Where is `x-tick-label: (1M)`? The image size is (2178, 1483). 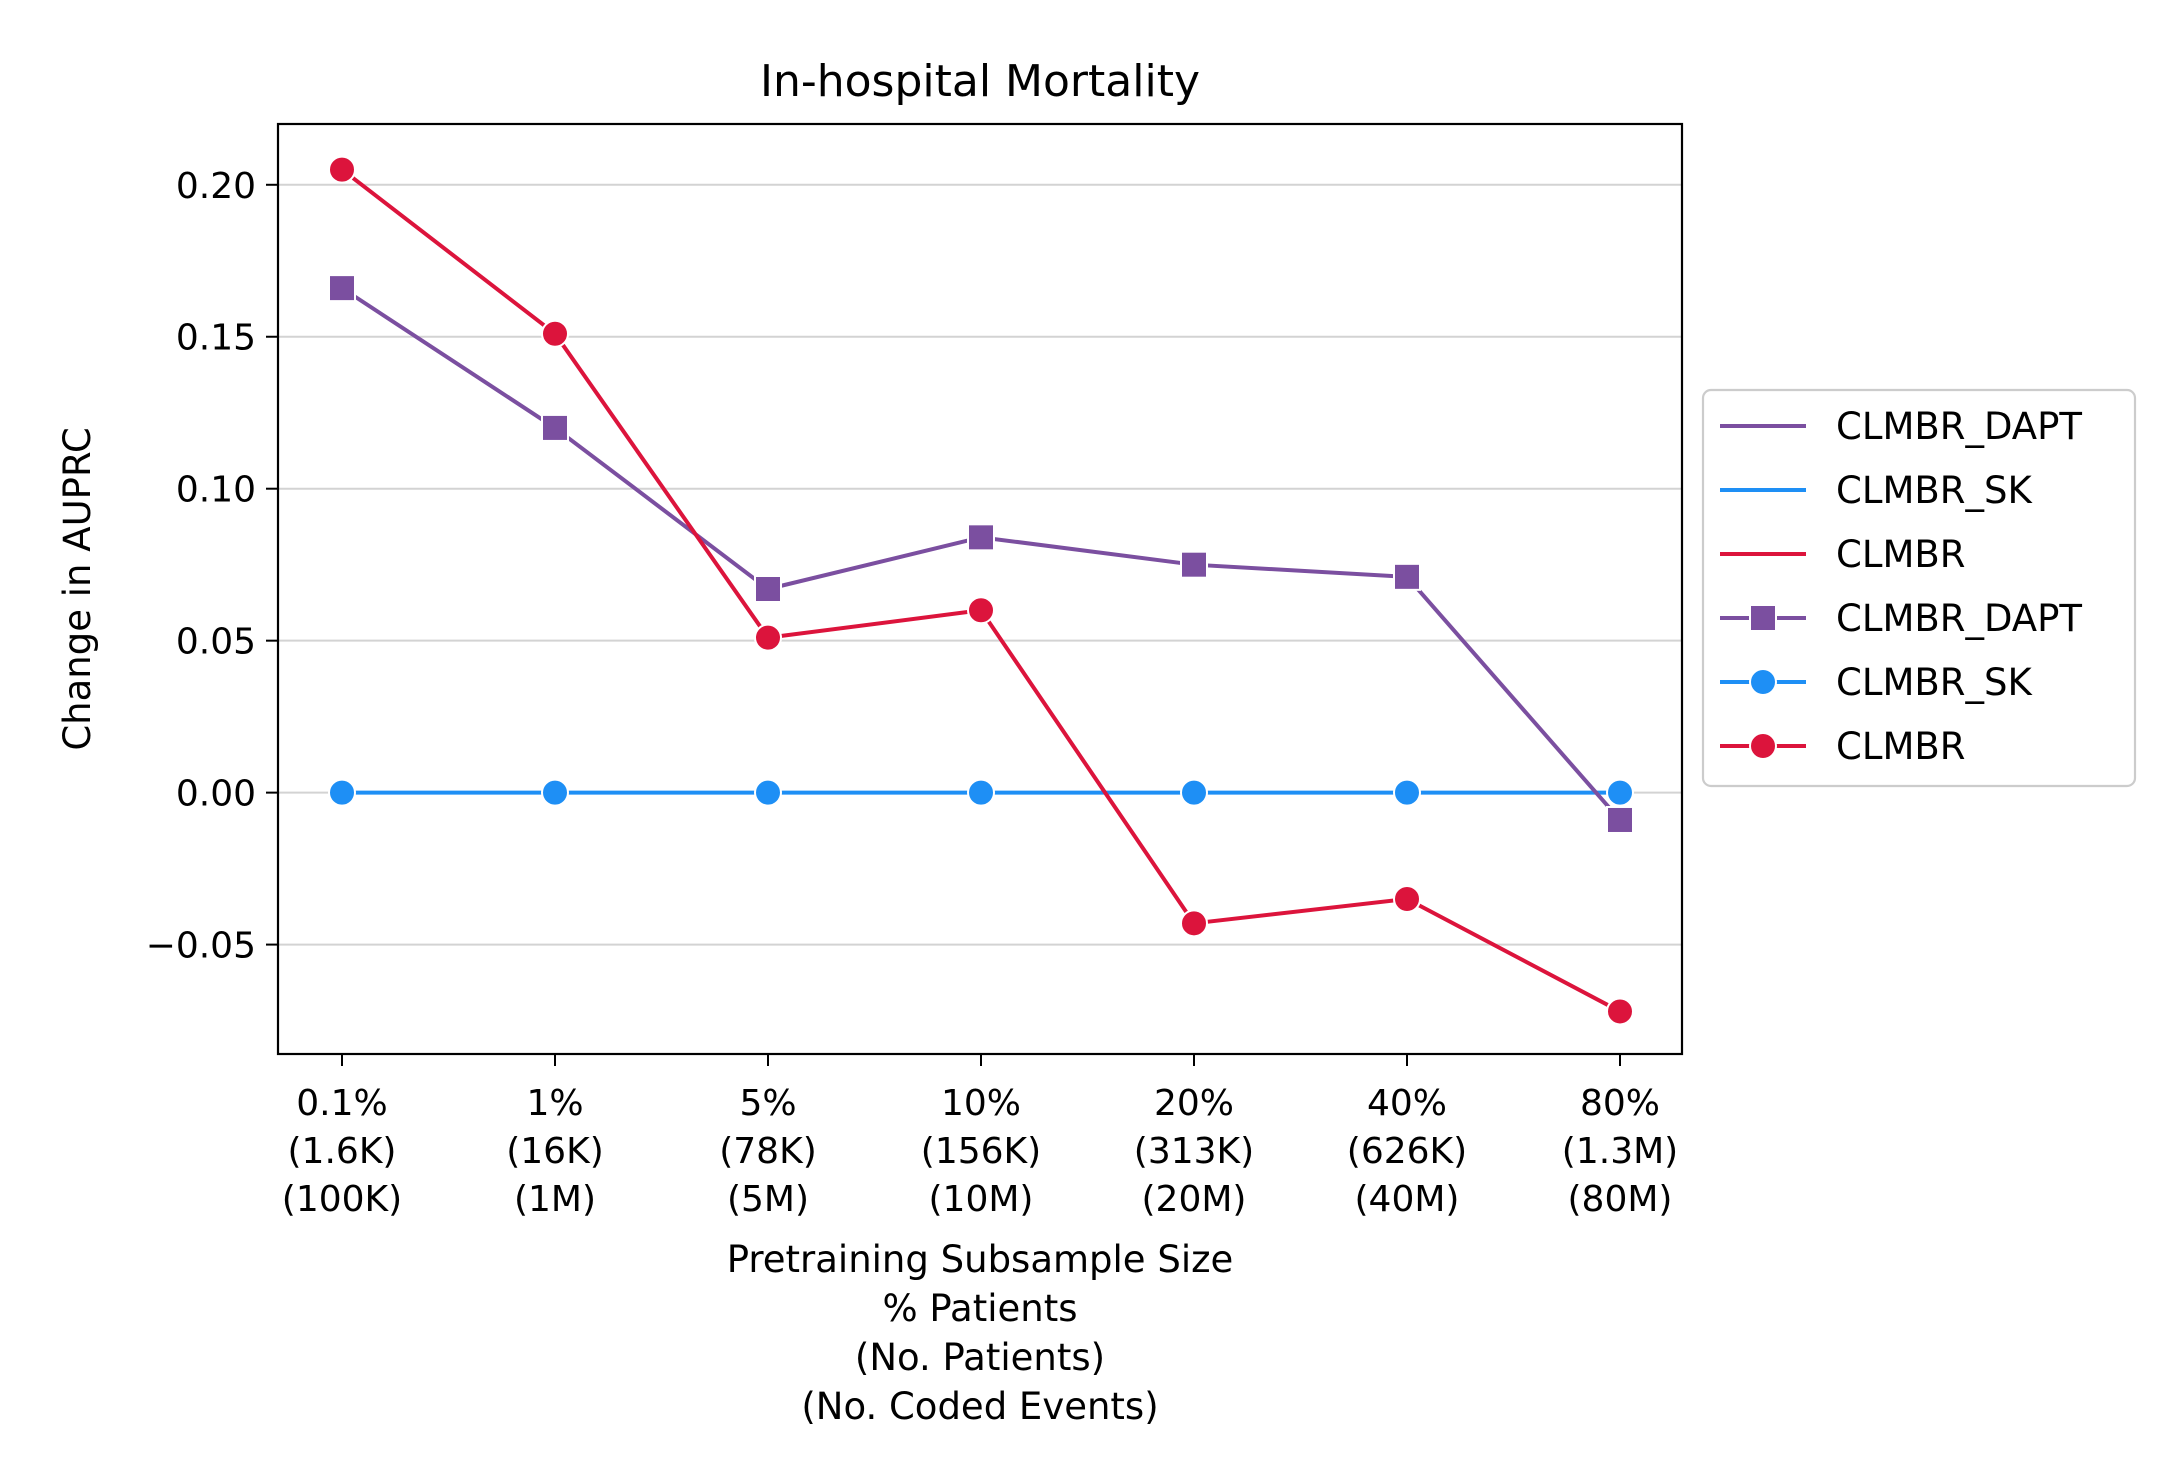 x-tick-label: (1M) is located at coordinates (555, 1199).